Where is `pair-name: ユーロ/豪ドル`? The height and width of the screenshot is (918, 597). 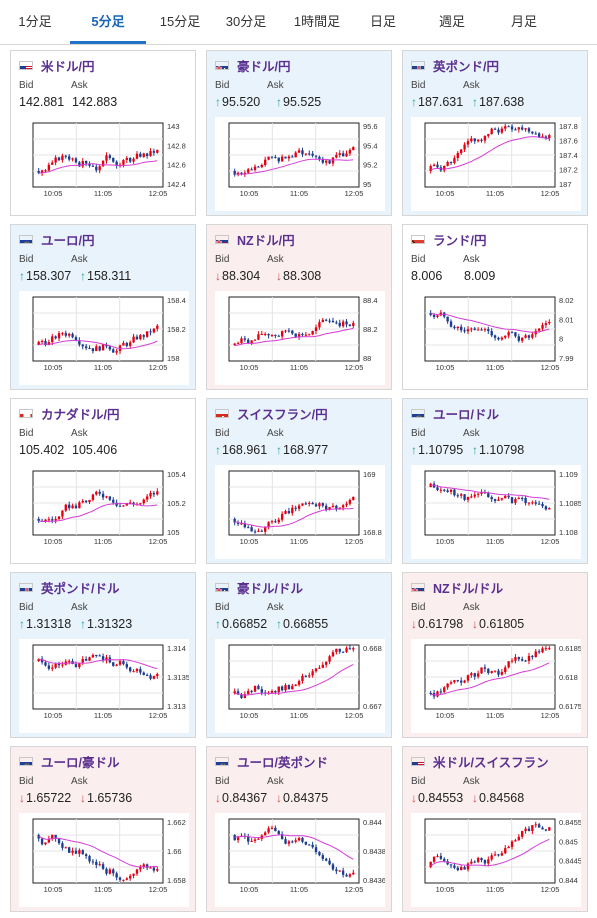 pair-name: ユーロ/豪ドル is located at coordinates (80, 762).